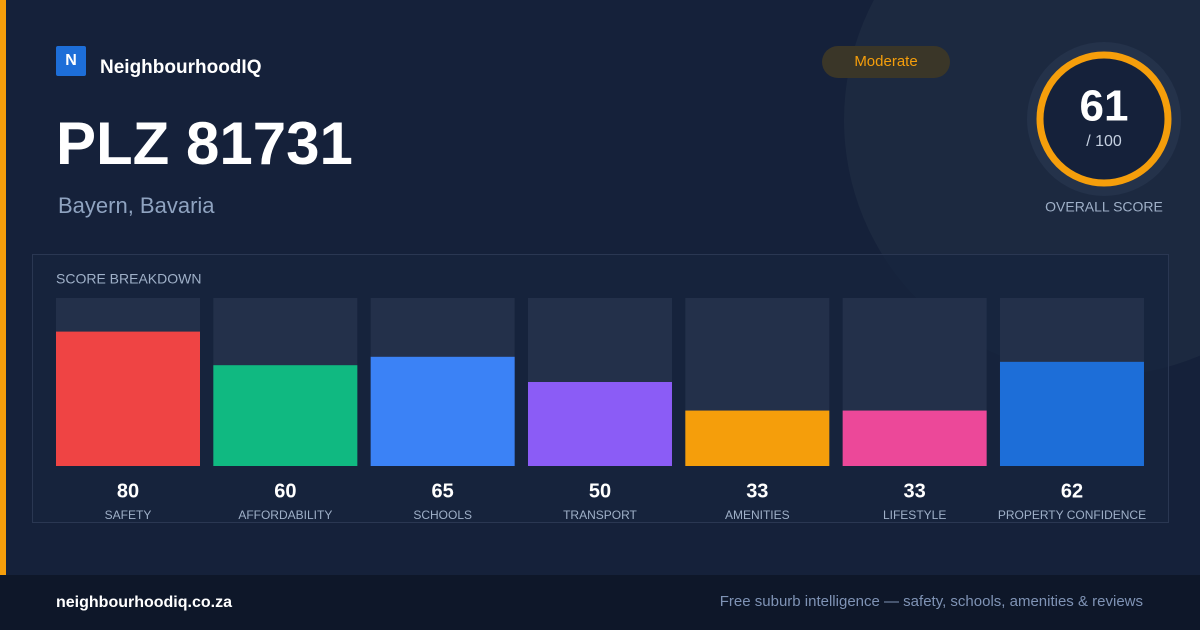 This screenshot has height=630, width=1200. Describe the element at coordinates (144, 602) in the screenshot. I see `footer-url: neighbourhoodiq.co.za` at that location.